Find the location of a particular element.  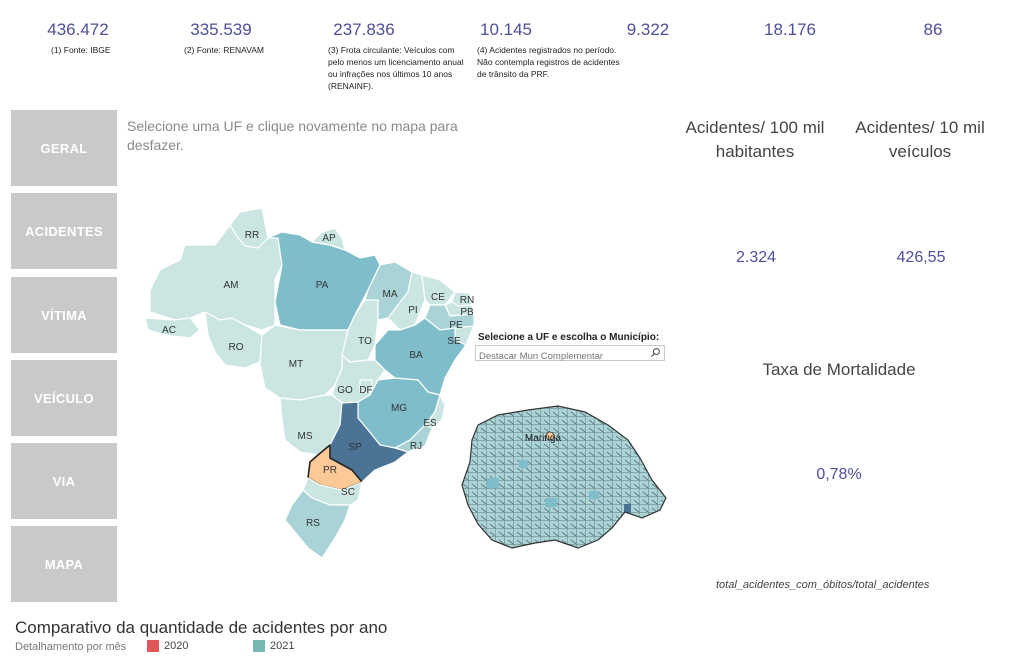

state-rr is located at coordinates (249, 228).